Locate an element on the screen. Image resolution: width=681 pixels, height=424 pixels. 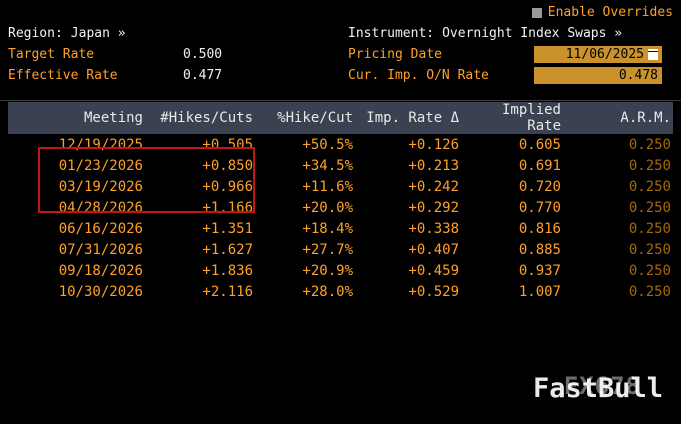
cell-hikes-cuts: +1.627 is located at coordinates (227, 249).